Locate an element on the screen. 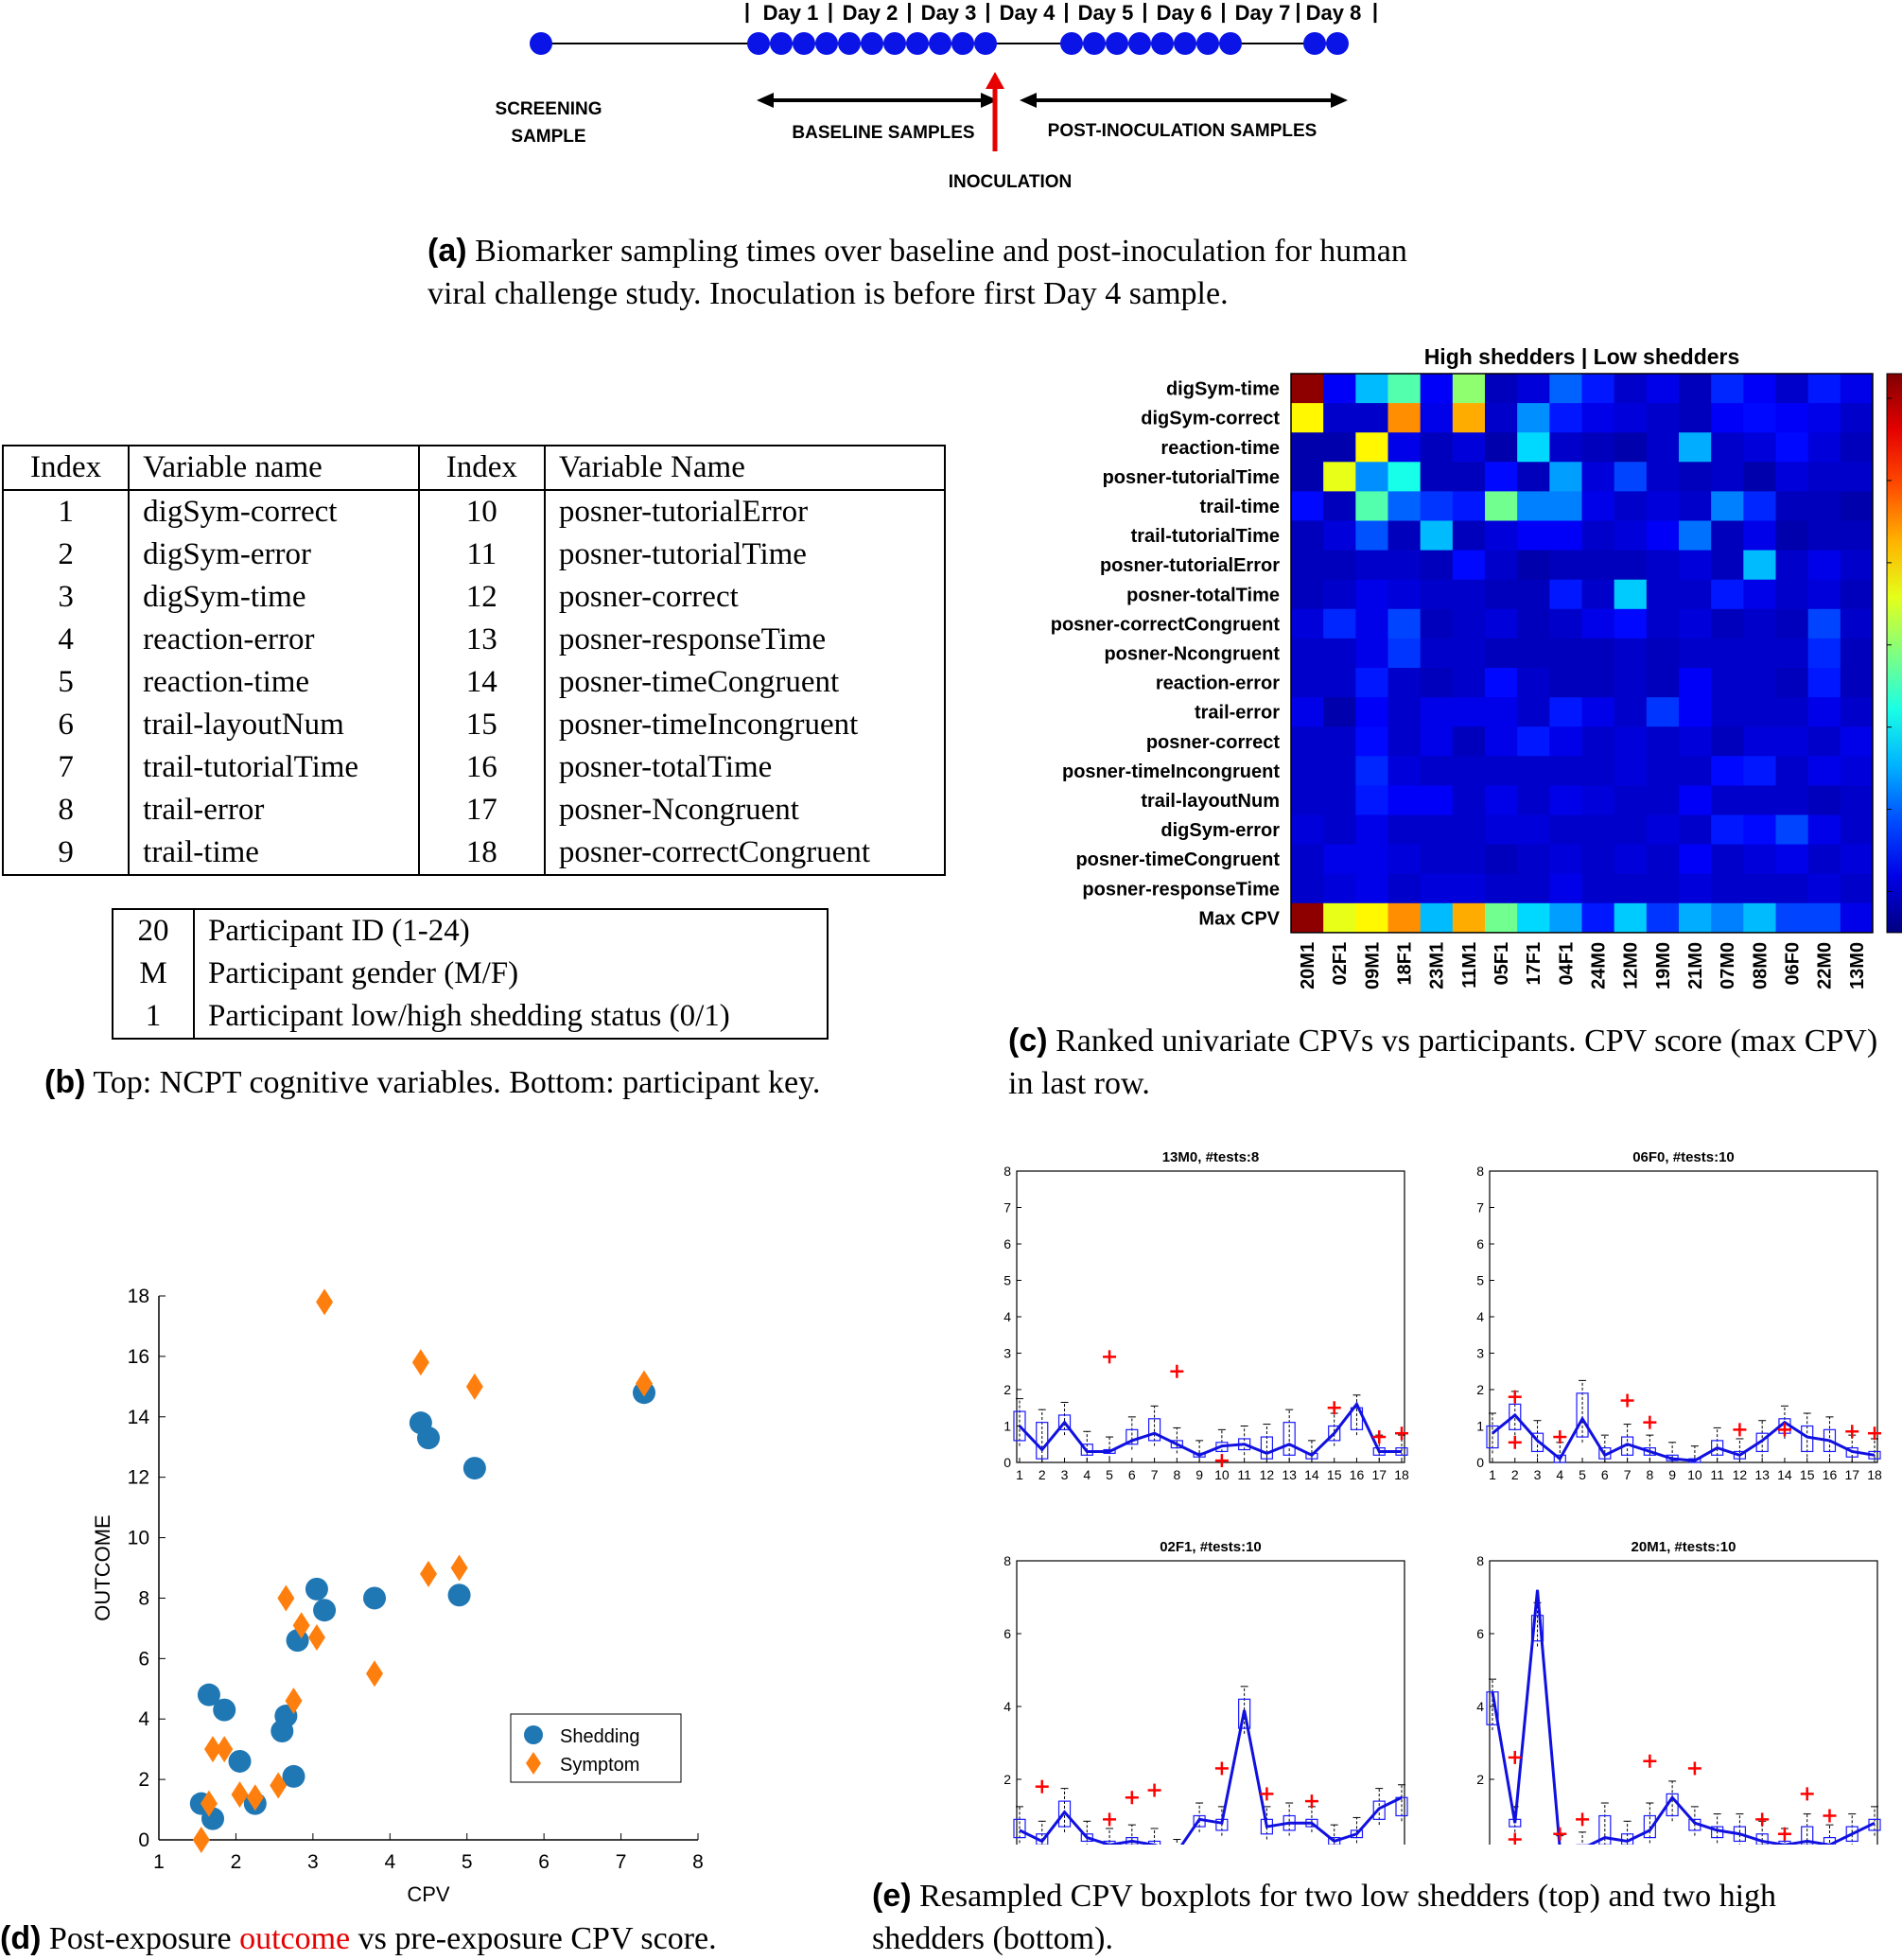  y-tick-label: 4 is located at coordinates (1480, 1706).